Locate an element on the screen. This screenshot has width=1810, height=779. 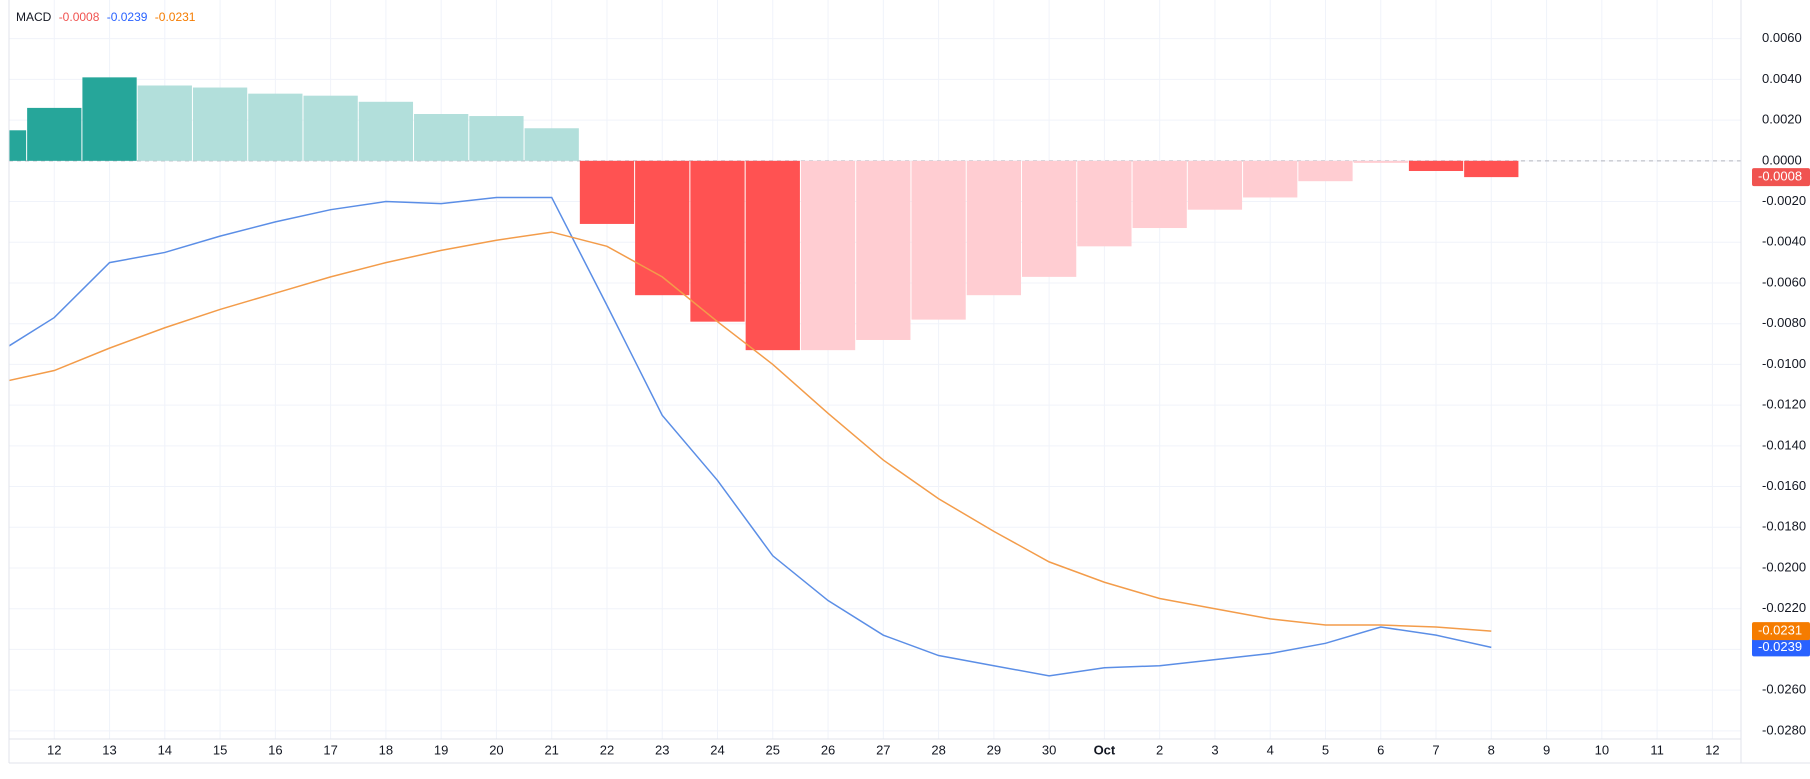
y-tick-label: -0.0080 is located at coordinates (1784, 322).